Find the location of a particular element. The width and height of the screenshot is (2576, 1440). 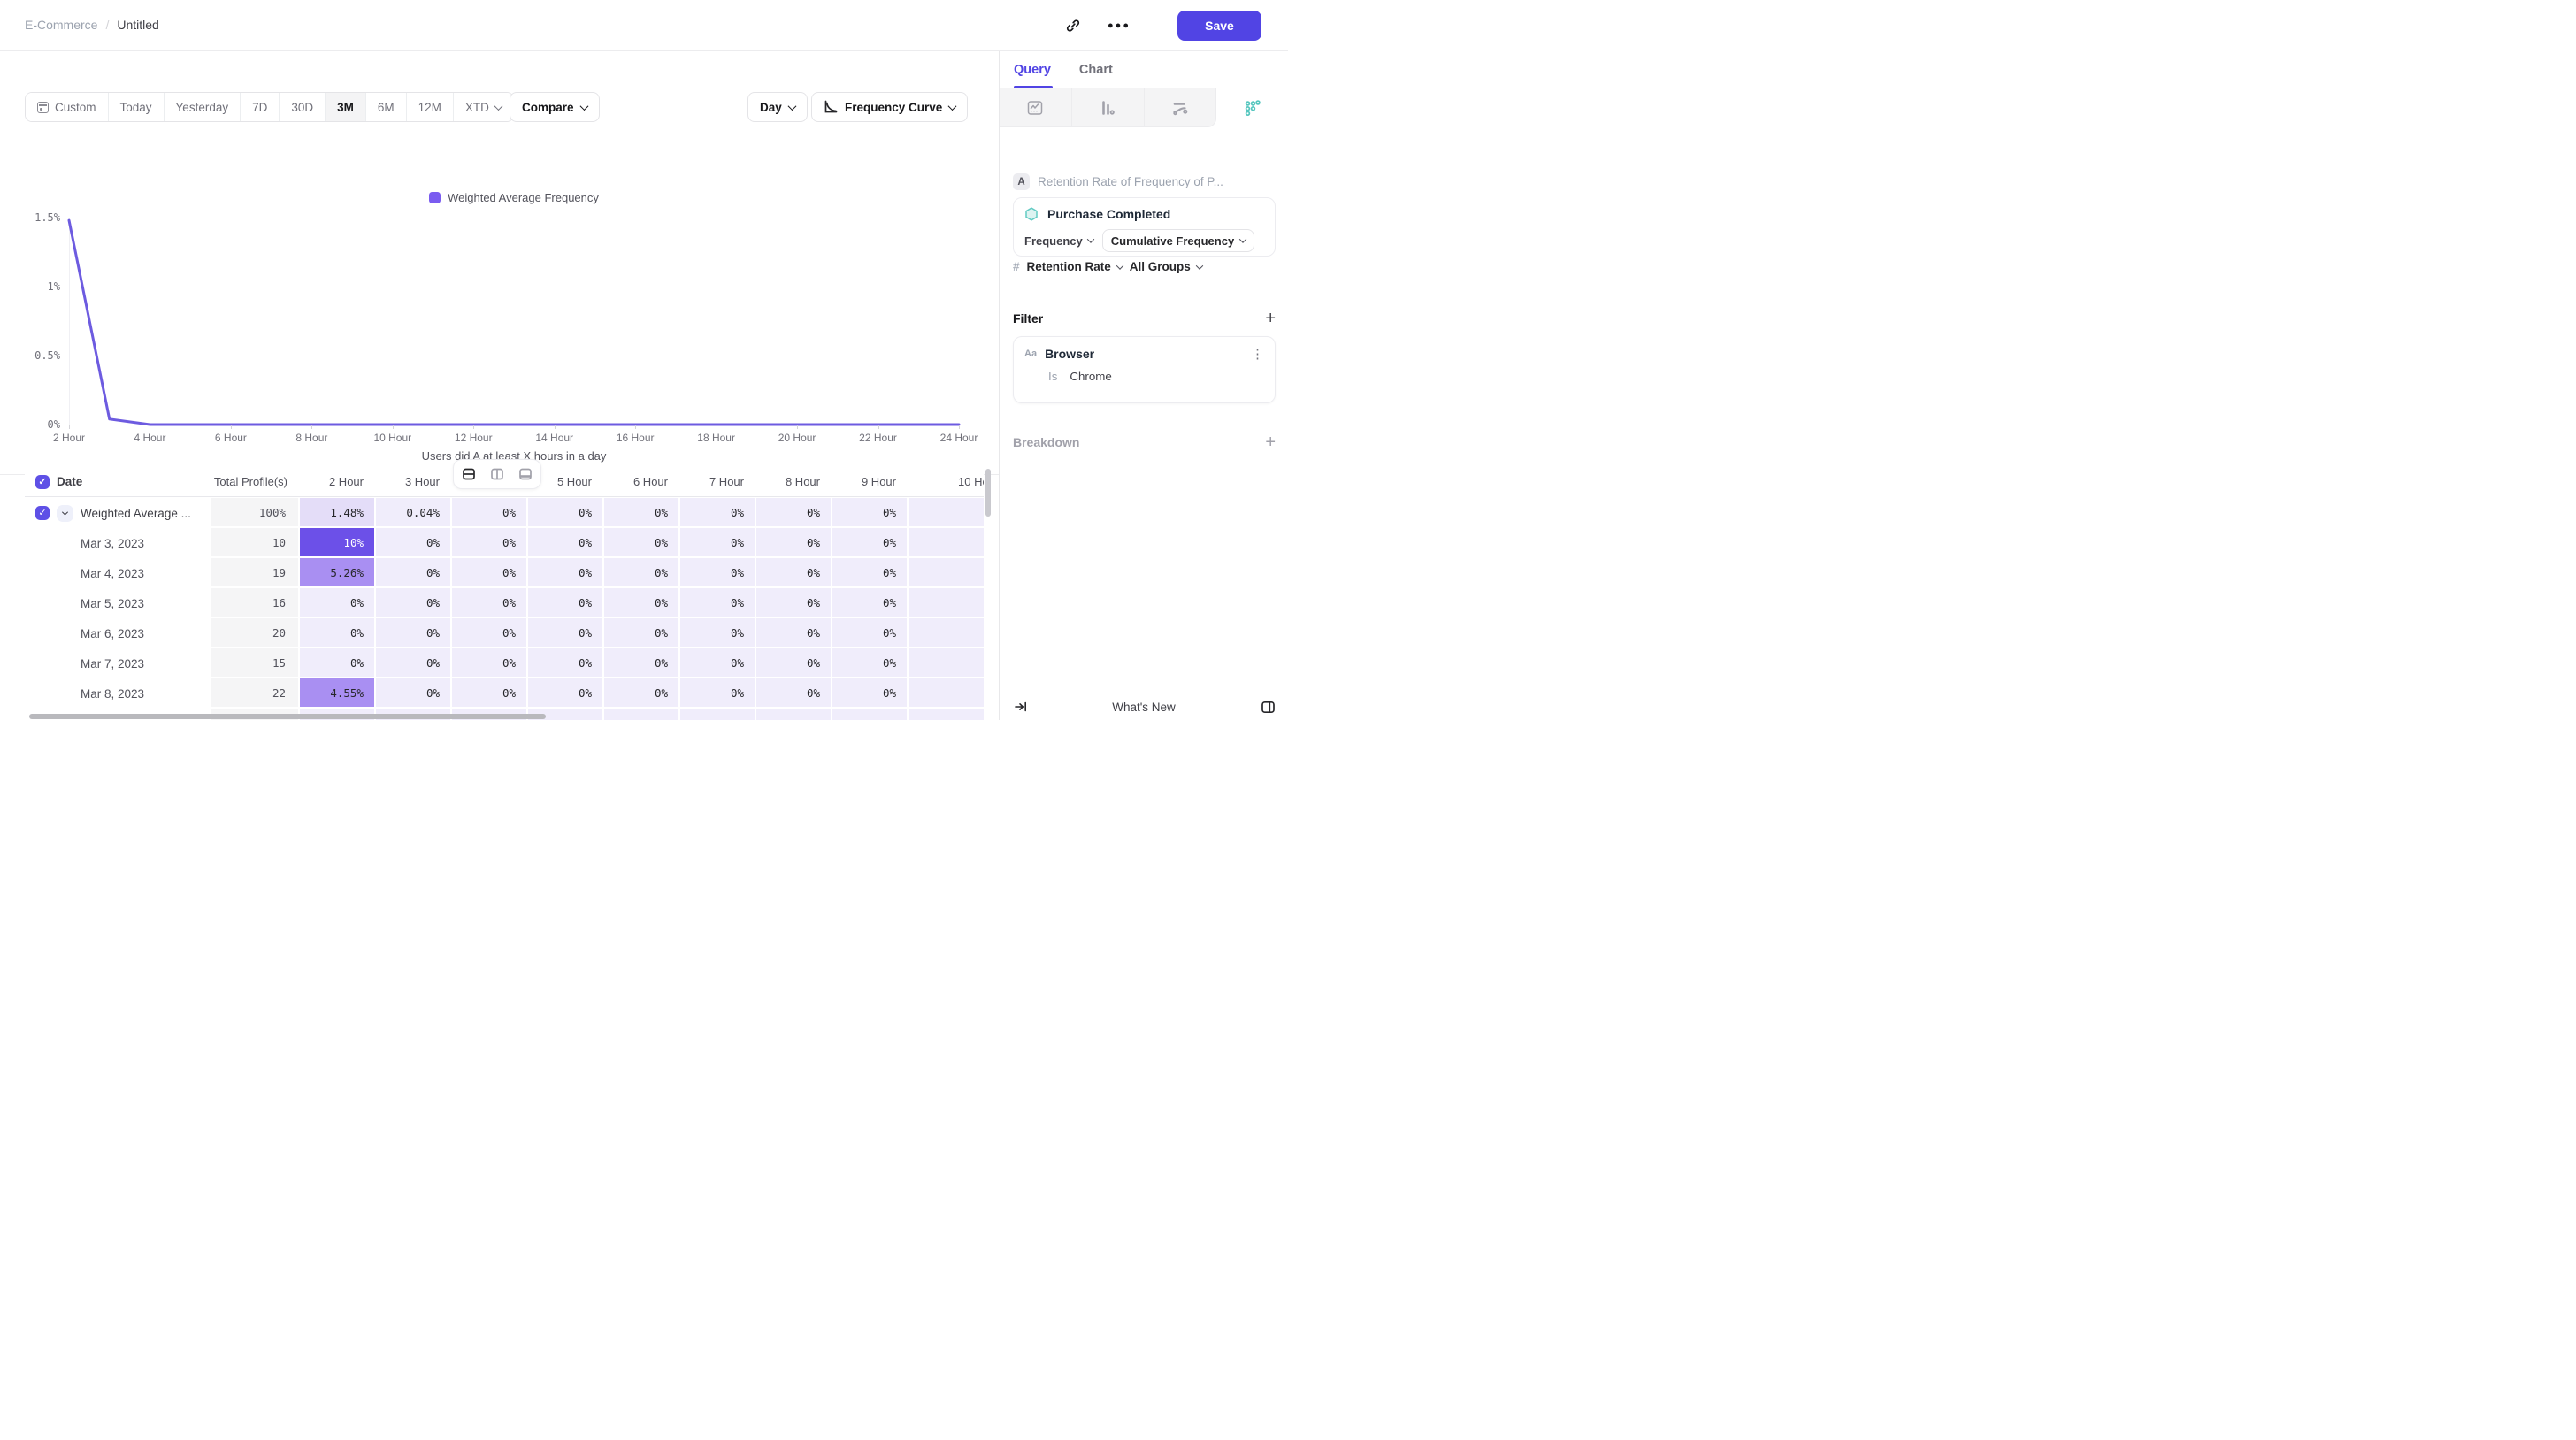

x-axis-tick-label: 10 Hour is located at coordinates (392, 438).